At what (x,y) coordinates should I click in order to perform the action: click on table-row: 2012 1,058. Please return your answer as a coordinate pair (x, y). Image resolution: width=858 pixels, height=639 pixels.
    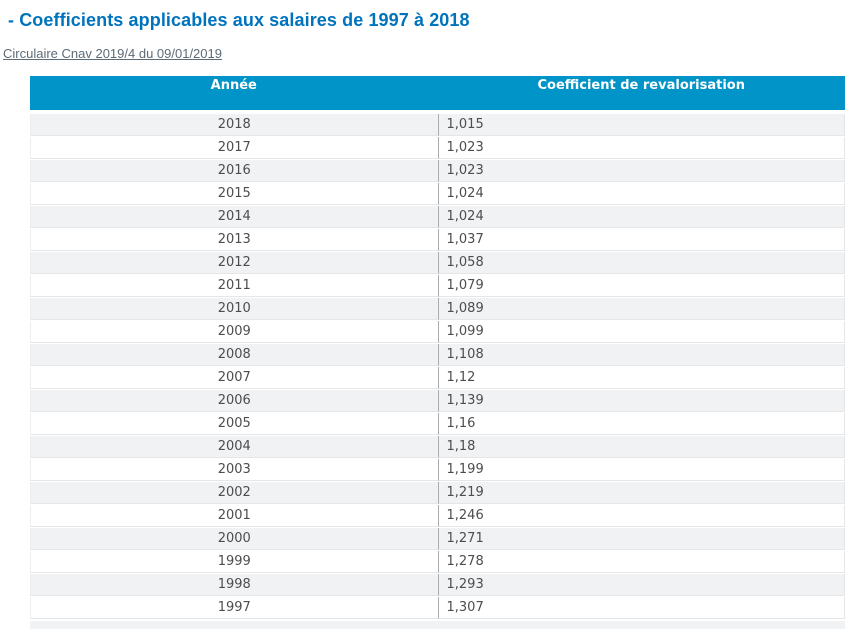
    Looking at the image, I should click on (437, 263).